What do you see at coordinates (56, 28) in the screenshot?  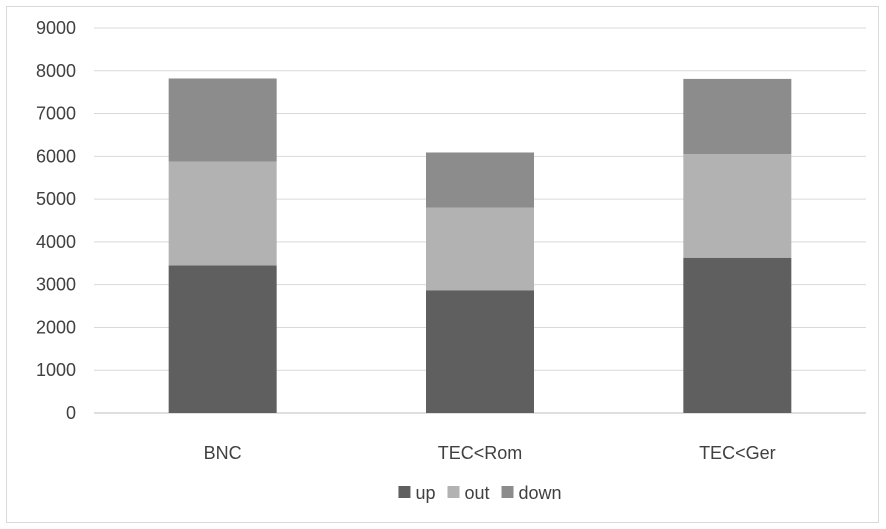 I see `y-tick-label: 9000` at bounding box center [56, 28].